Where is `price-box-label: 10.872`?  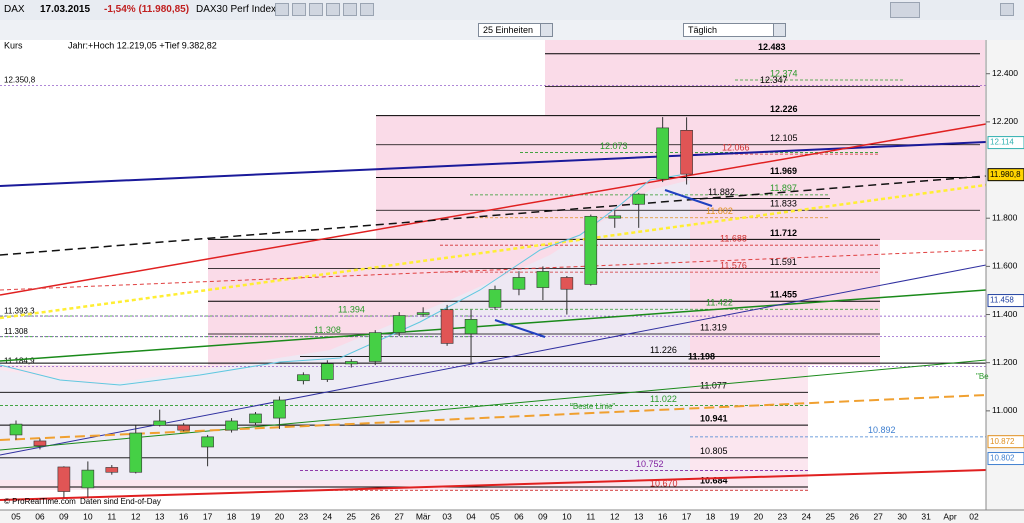
price-box-label: 10.872 is located at coordinates (1002, 441).